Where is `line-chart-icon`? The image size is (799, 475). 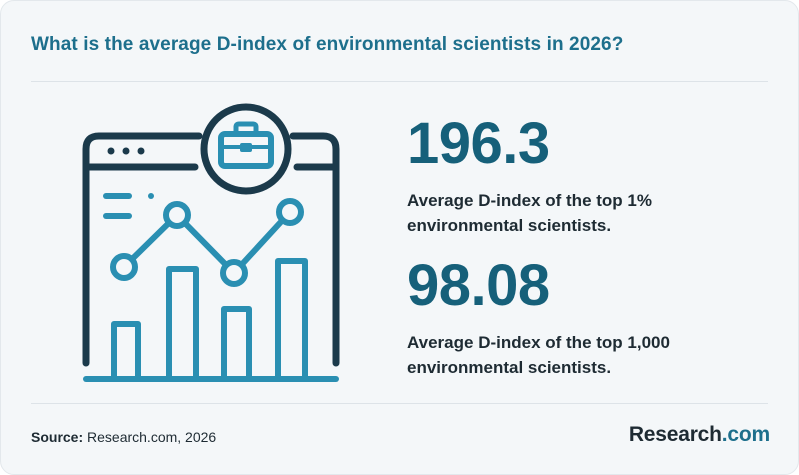 line-chart-icon is located at coordinates (207, 242).